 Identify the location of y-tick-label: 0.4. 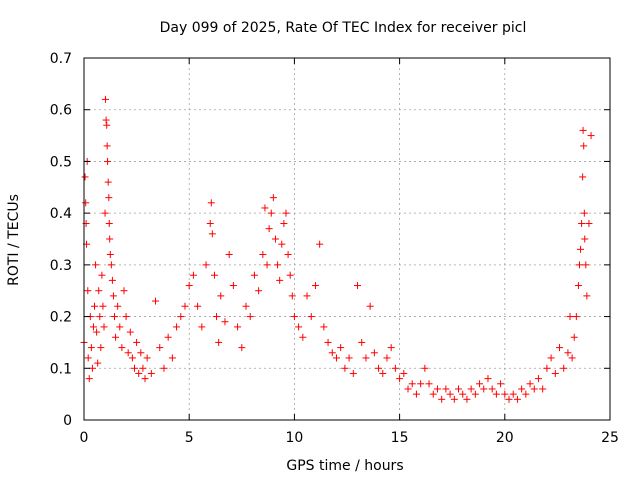
(61, 214).